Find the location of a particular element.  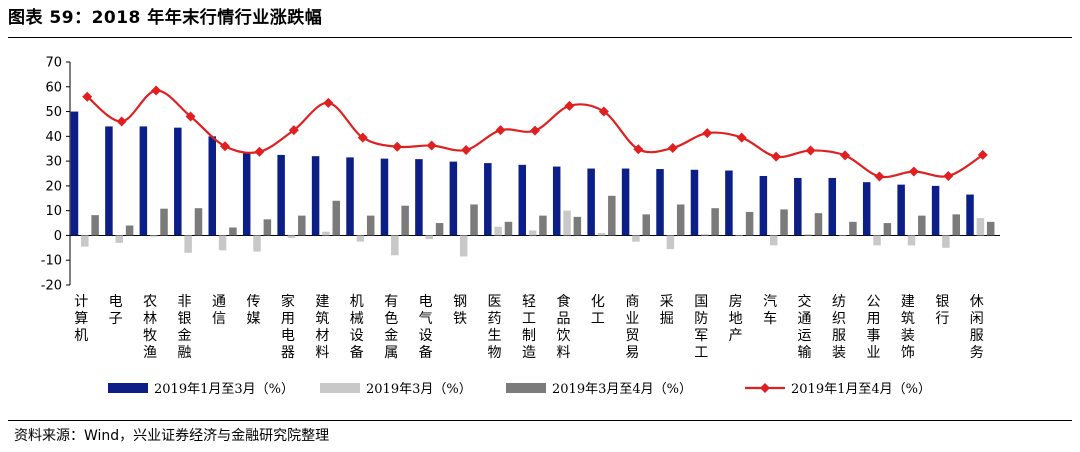

category-label: 有色金属 is located at coordinates (391, 327).